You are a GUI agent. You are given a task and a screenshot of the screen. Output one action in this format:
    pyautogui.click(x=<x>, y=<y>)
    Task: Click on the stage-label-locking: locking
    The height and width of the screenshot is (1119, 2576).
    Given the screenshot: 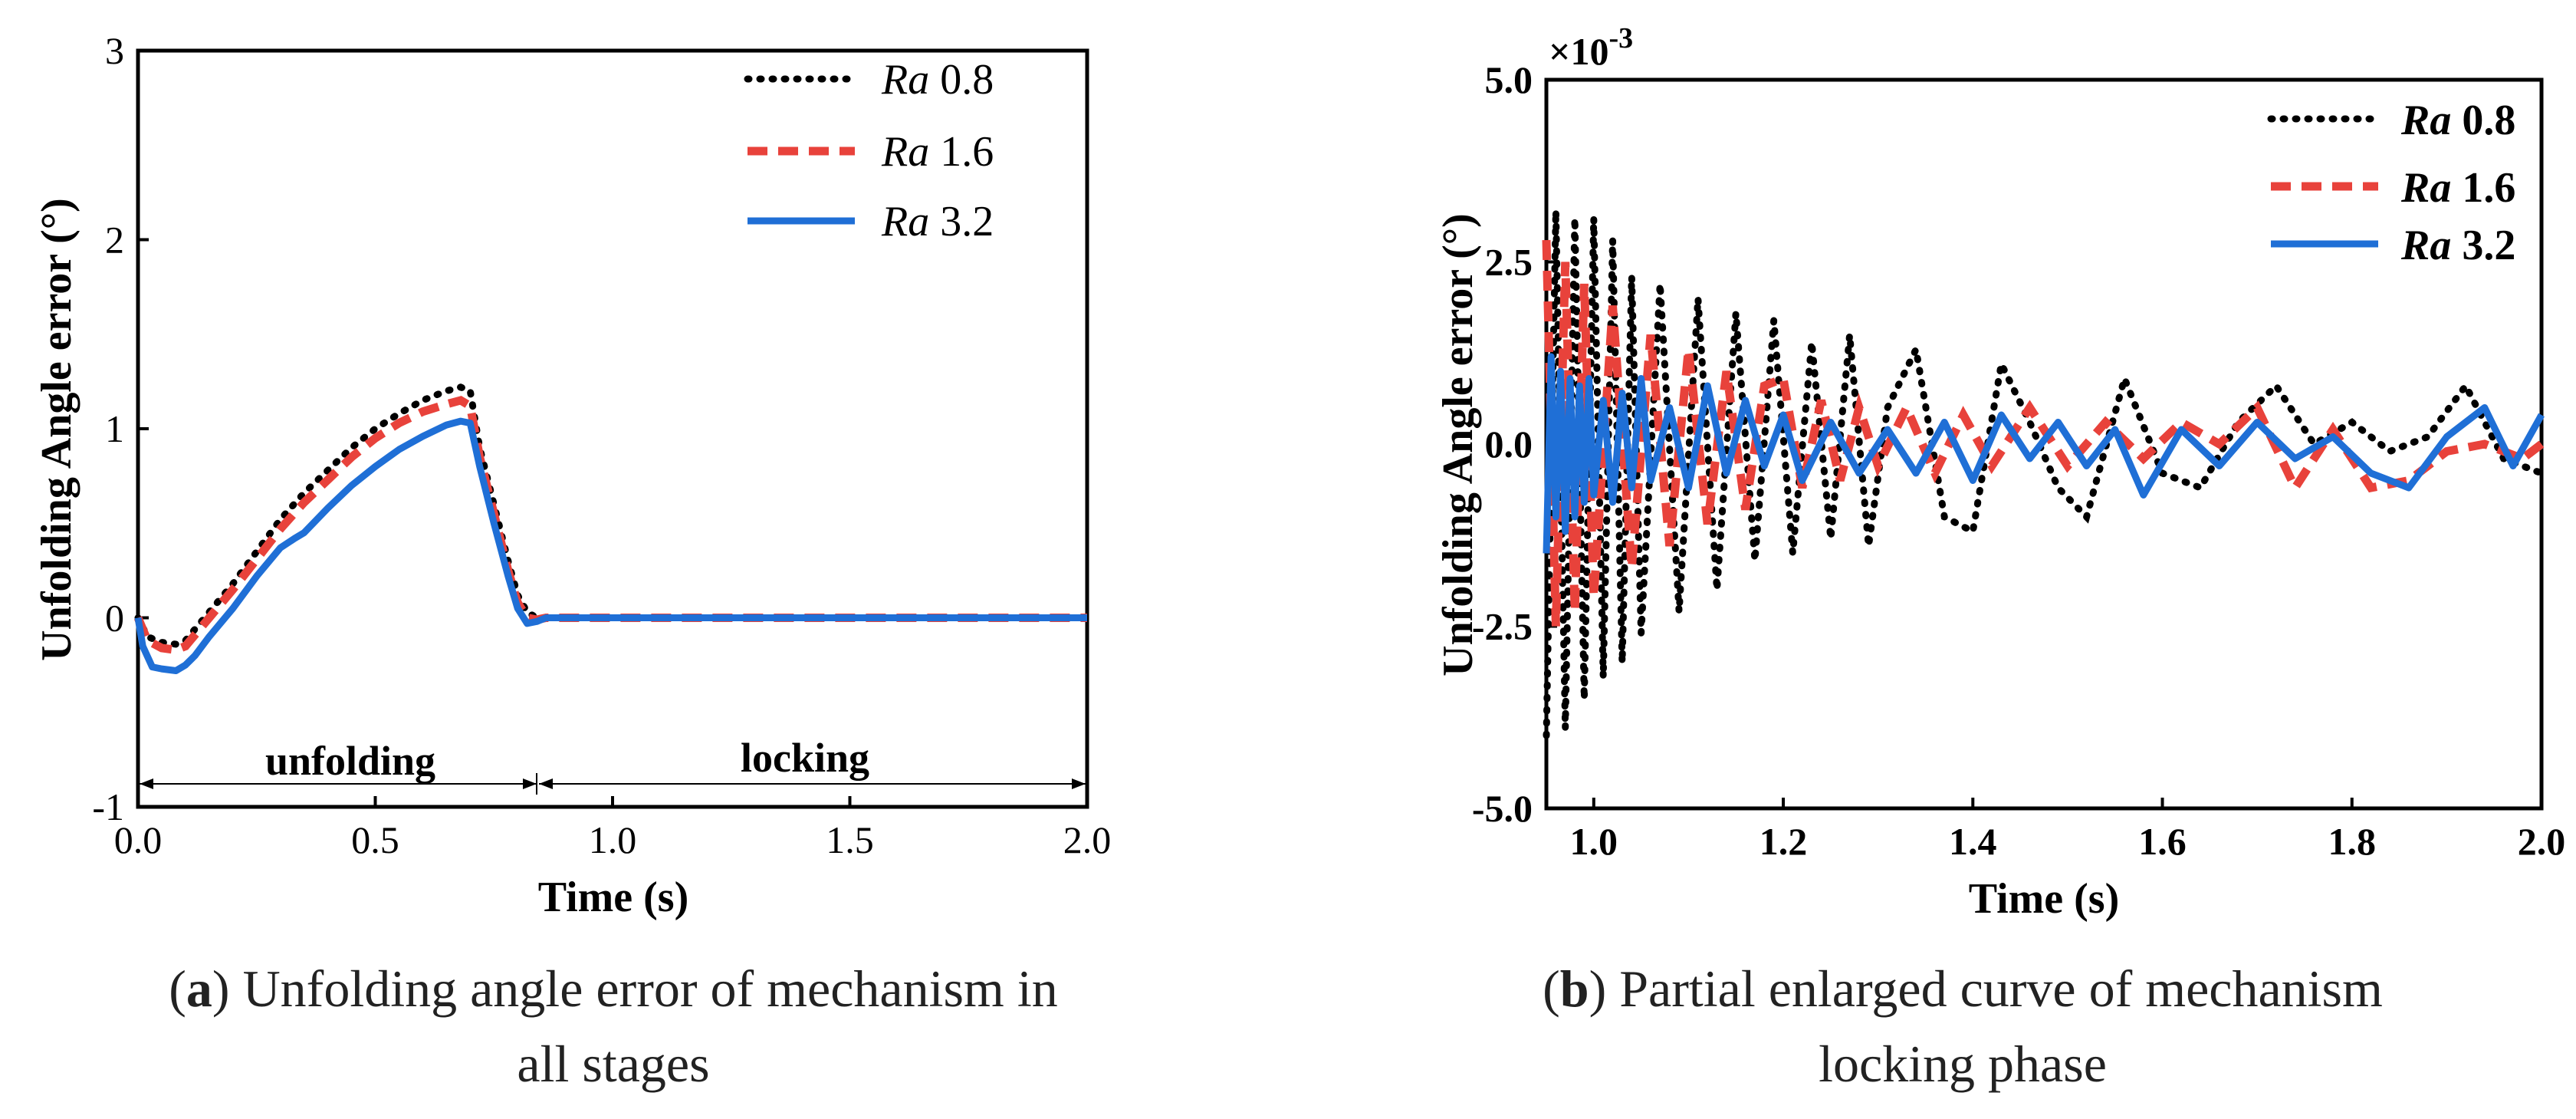 What is the action you would take?
    pyautogui.click(x=805, y=758)
    